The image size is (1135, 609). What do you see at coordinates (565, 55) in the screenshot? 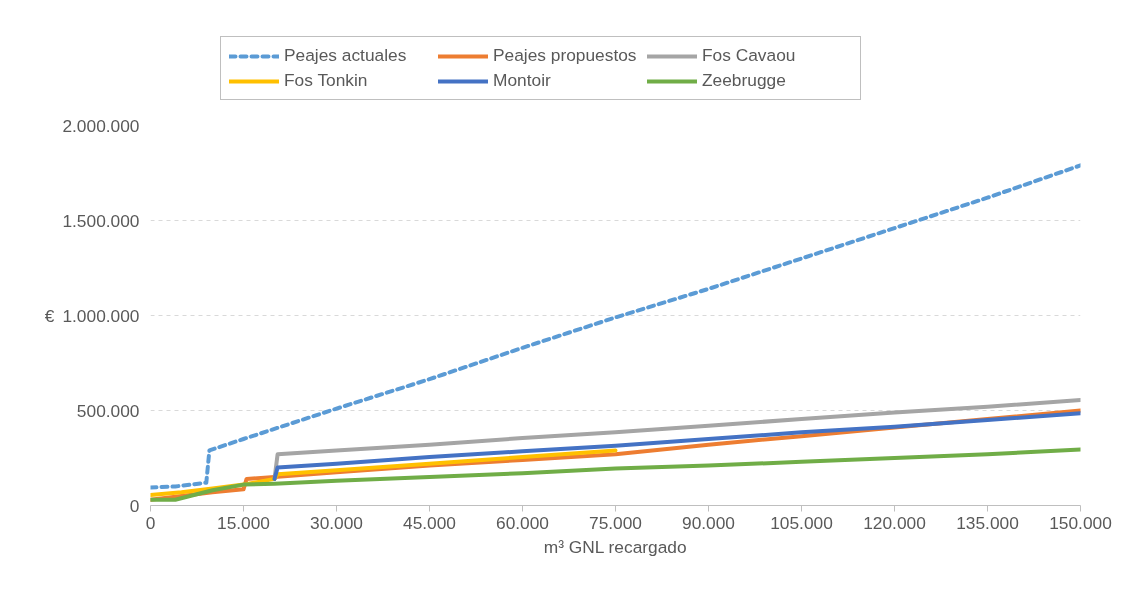
I see `legend-label: Peajes propuestos` at bounding box center [565, 55].